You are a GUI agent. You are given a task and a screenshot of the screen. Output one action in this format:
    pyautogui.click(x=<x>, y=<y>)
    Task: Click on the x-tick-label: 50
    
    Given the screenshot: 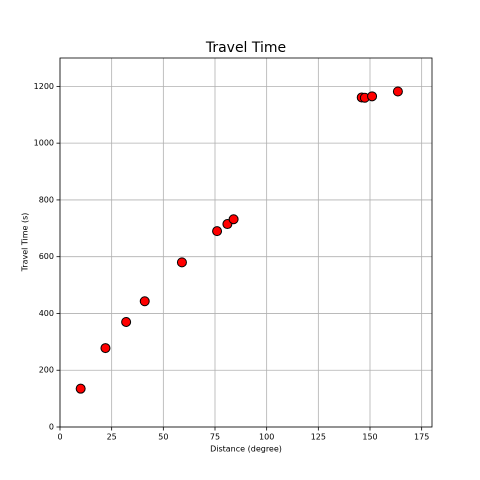 What is the action you would take?
    pyautogui.click(x=163, y=437)
    